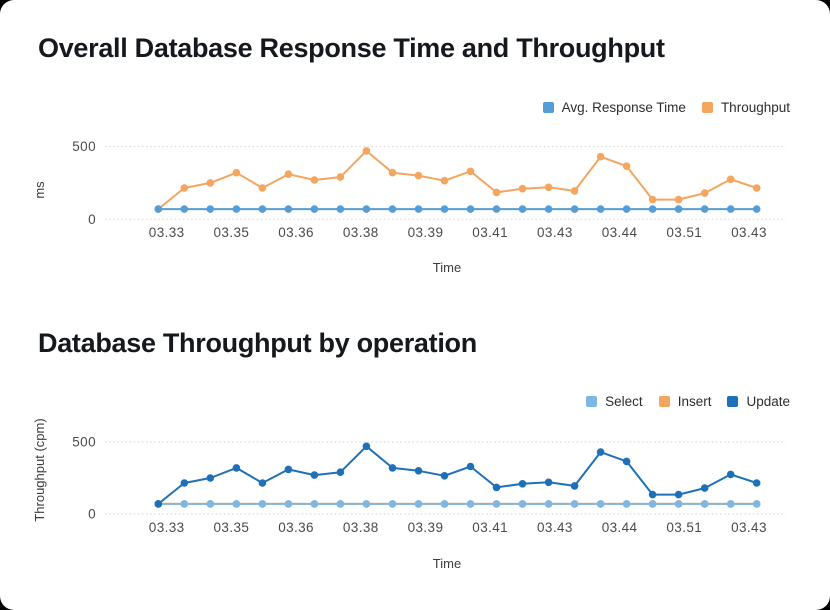  I want to click on y-axis-title: Throughput (cpm), so click(39, 469).